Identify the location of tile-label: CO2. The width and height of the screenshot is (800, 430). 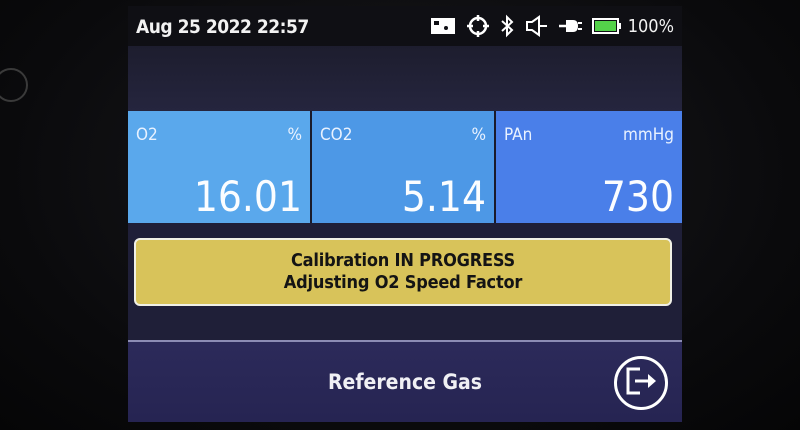
(336, 135).